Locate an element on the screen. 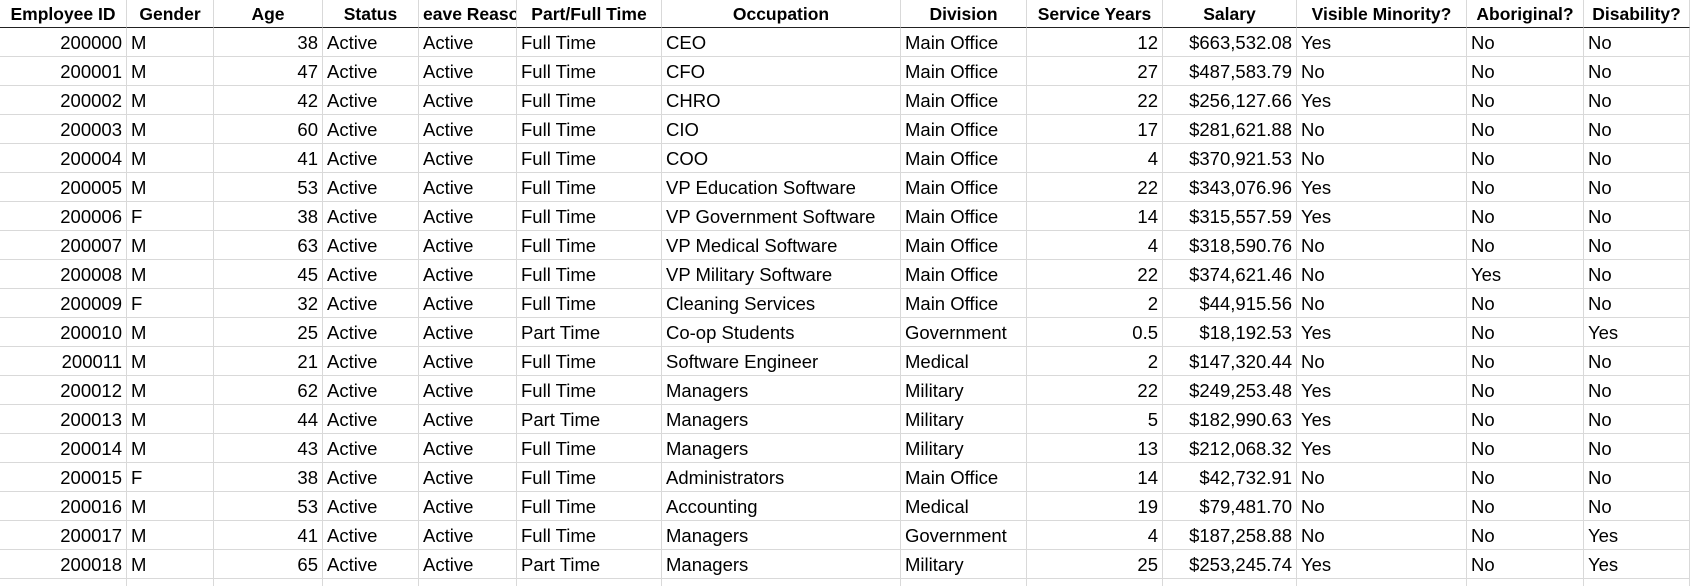 Image resolution: width=1690 pixels, height=586 pixels. cell: $318,590.76 is located at coordinates (1230, 245).